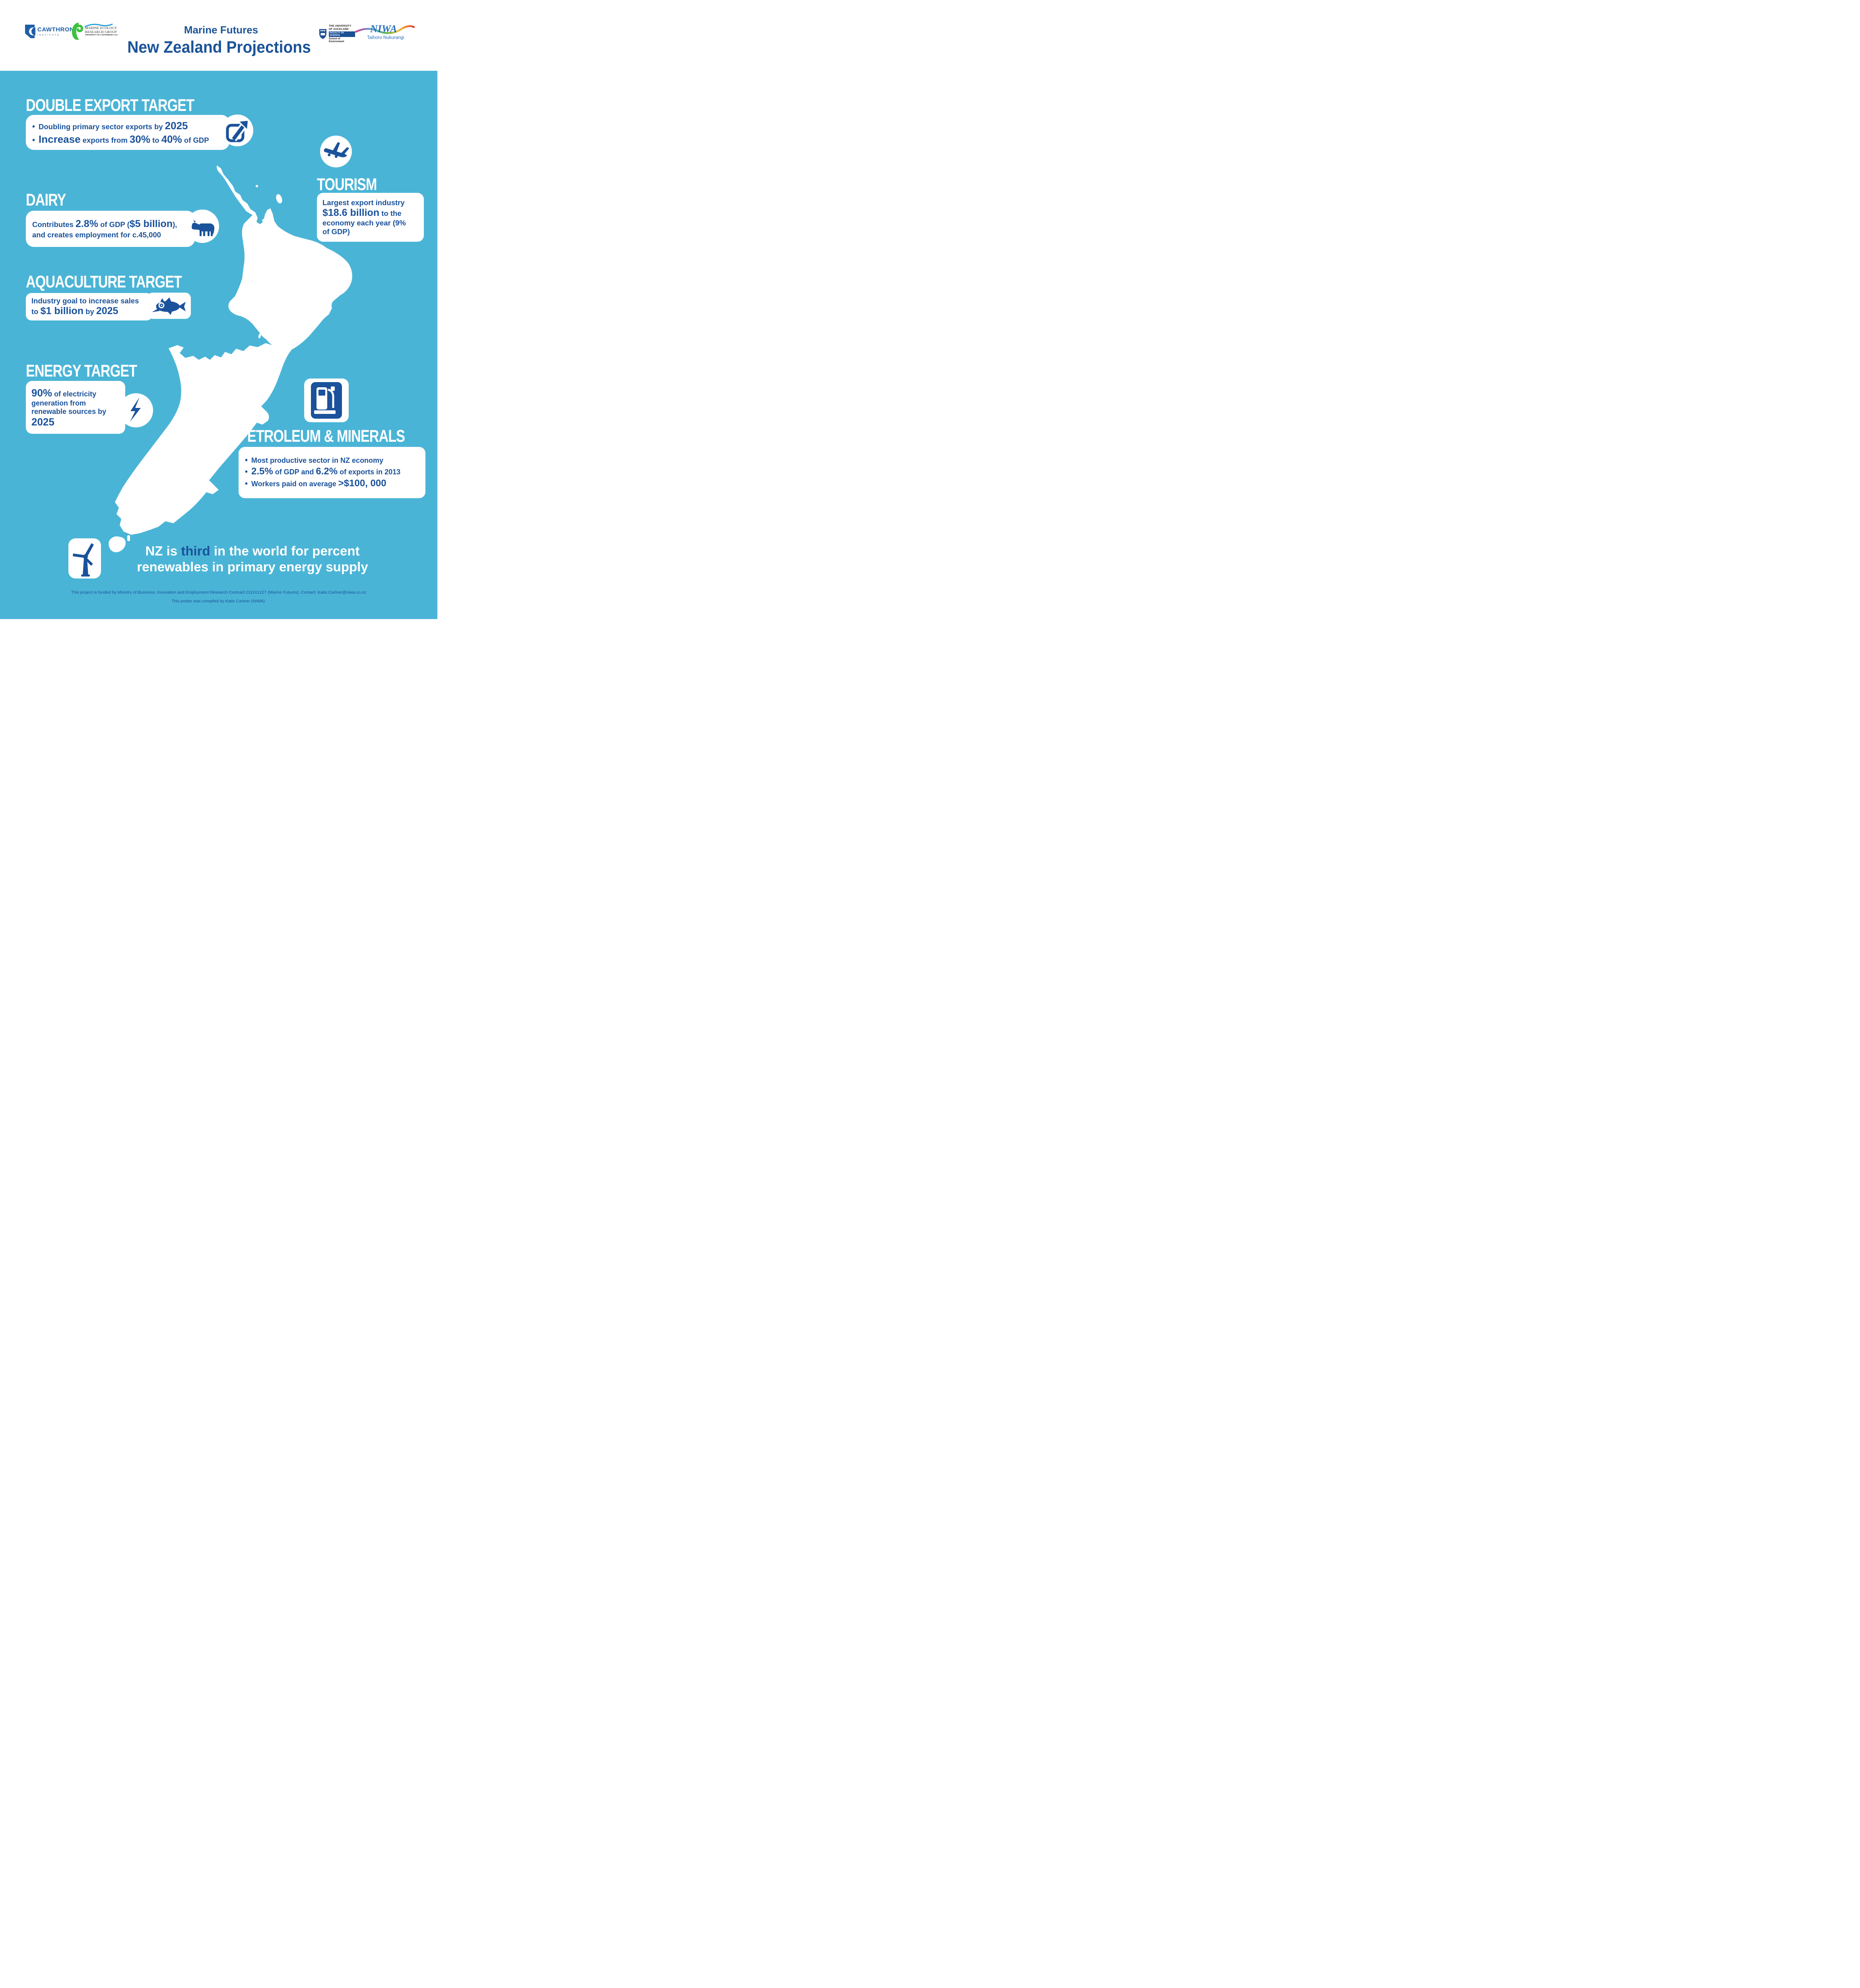  Describe the element at coordinates (101, 31) in the screenshot. I see `merg-line2: RESEARCH GROUP` at that location.